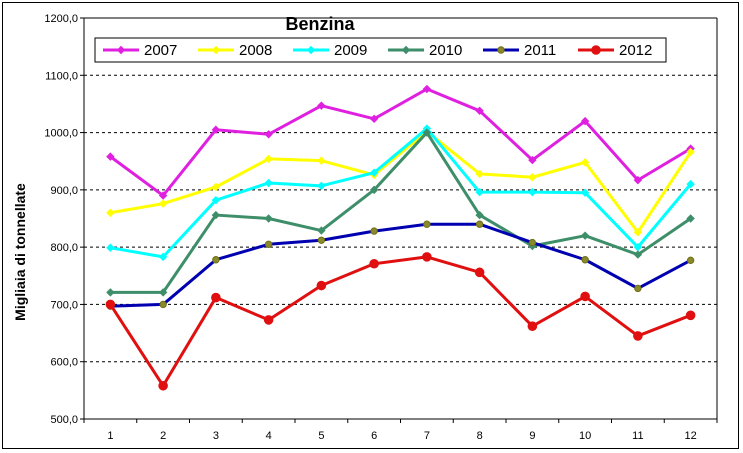 The height and width of the screenshot is (453, 743). I want to click on legend-item-2010: 2010, so click(425, 50).